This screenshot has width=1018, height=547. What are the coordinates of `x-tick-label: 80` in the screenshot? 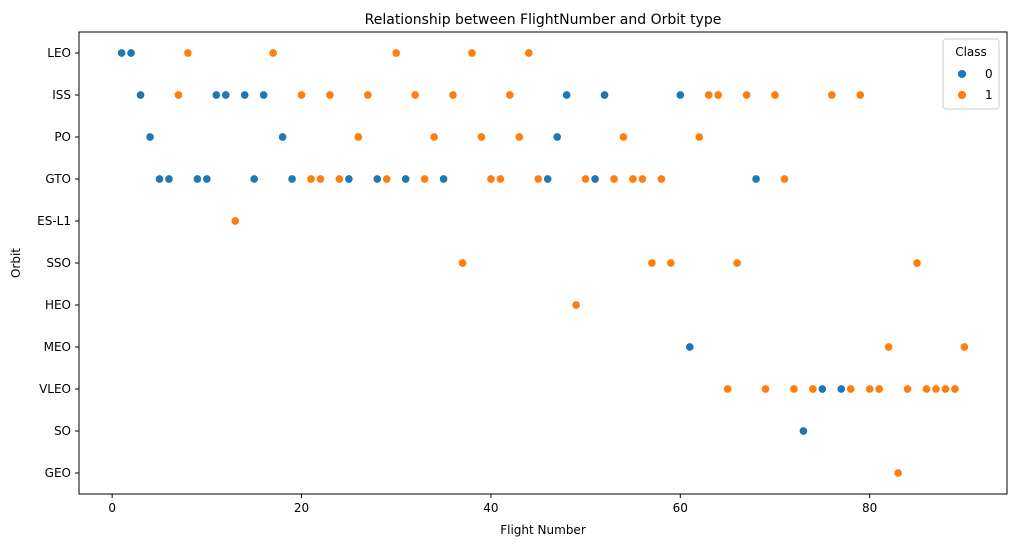 It's located at (869, 508).